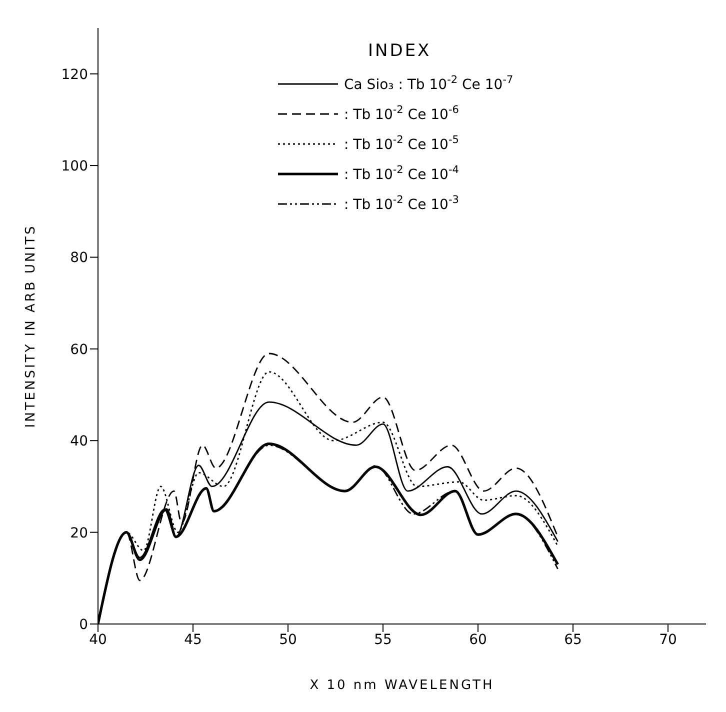  Describe the element at coordinates (31, 326) in the screenshot. I see `y-axis-title: INTENSITY IN ARB UNITS` at that location.